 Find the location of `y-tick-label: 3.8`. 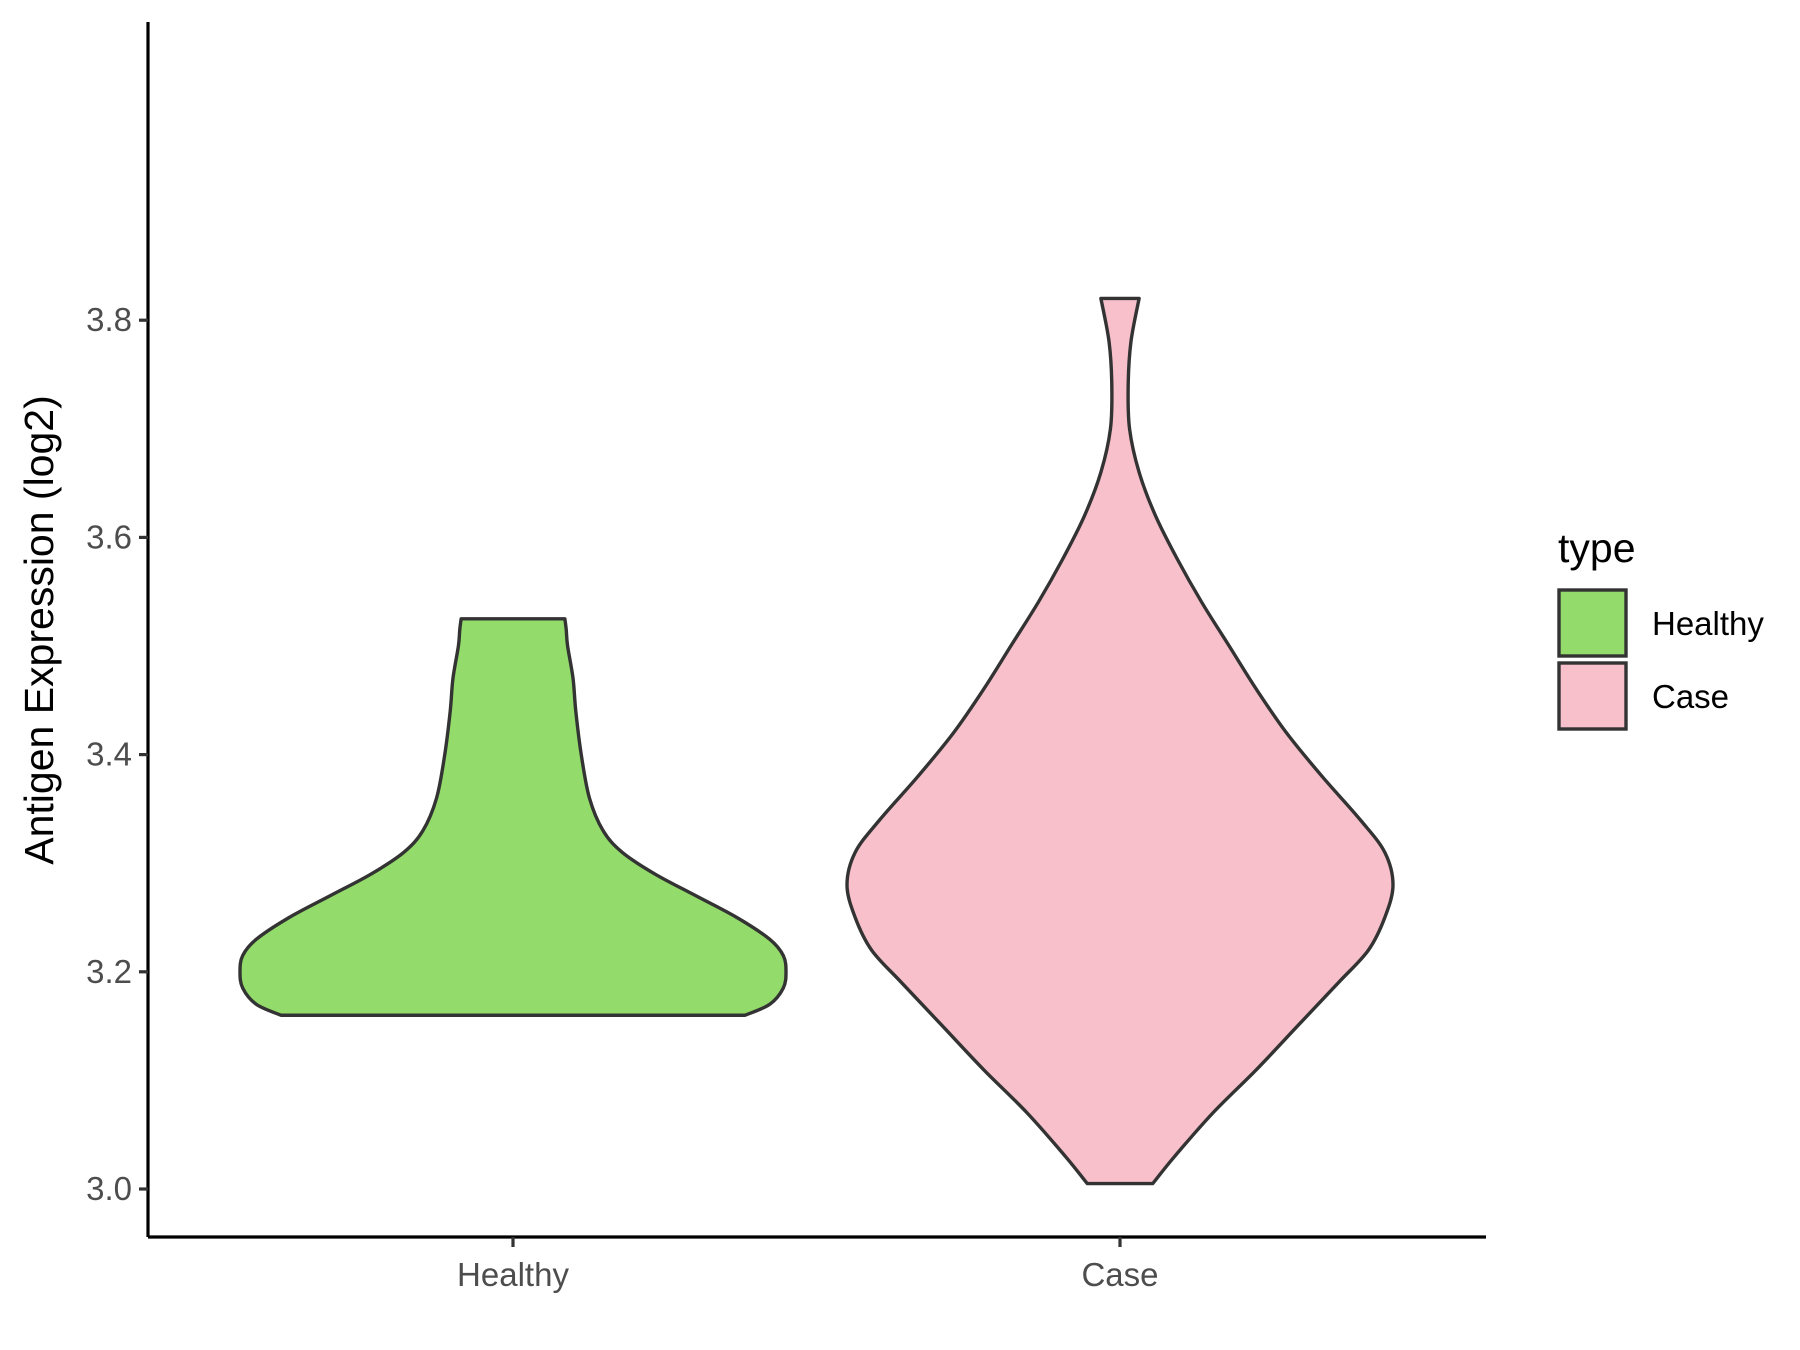

y-tick-label: 3.8 is located at coordinates (109, 319).